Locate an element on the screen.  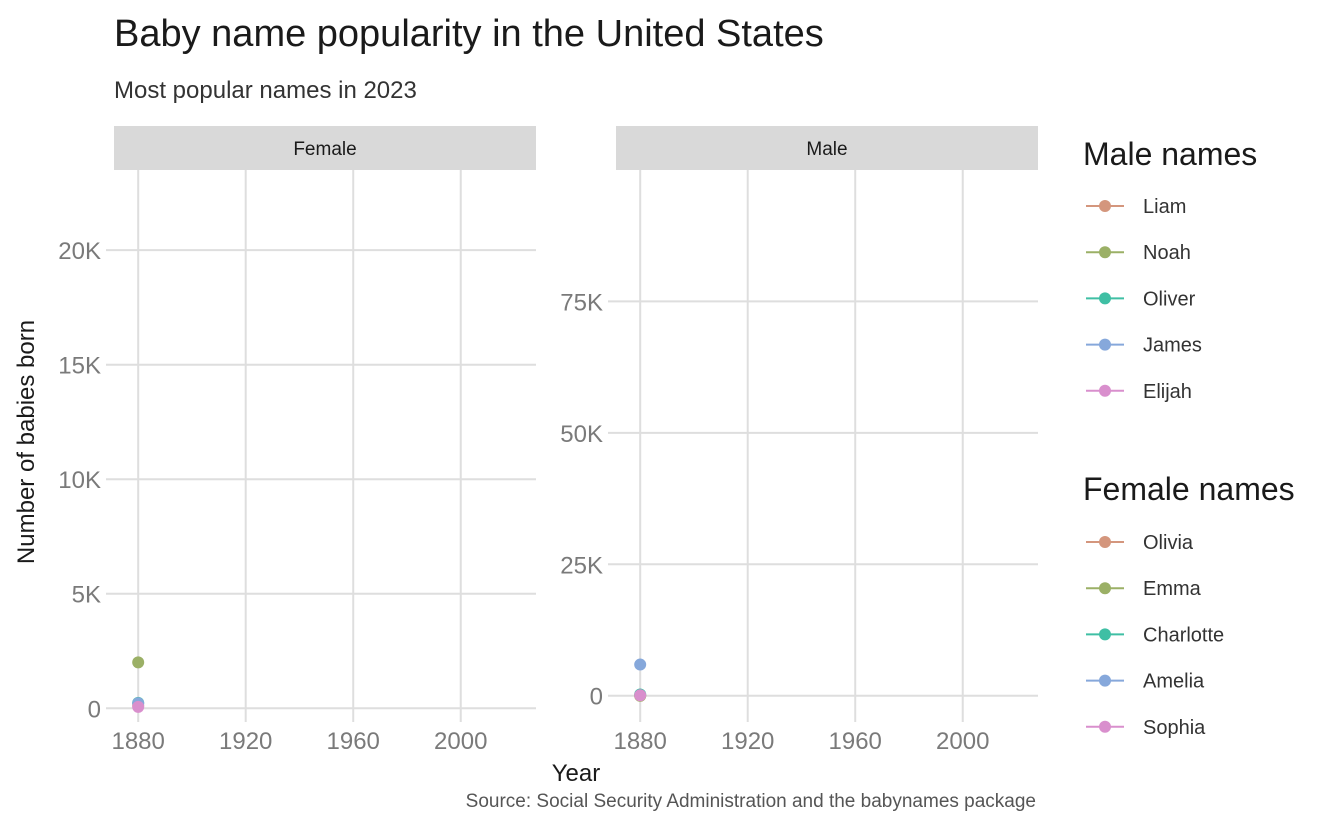
y-tick-label: 15K is located at coordinates (79, 366).